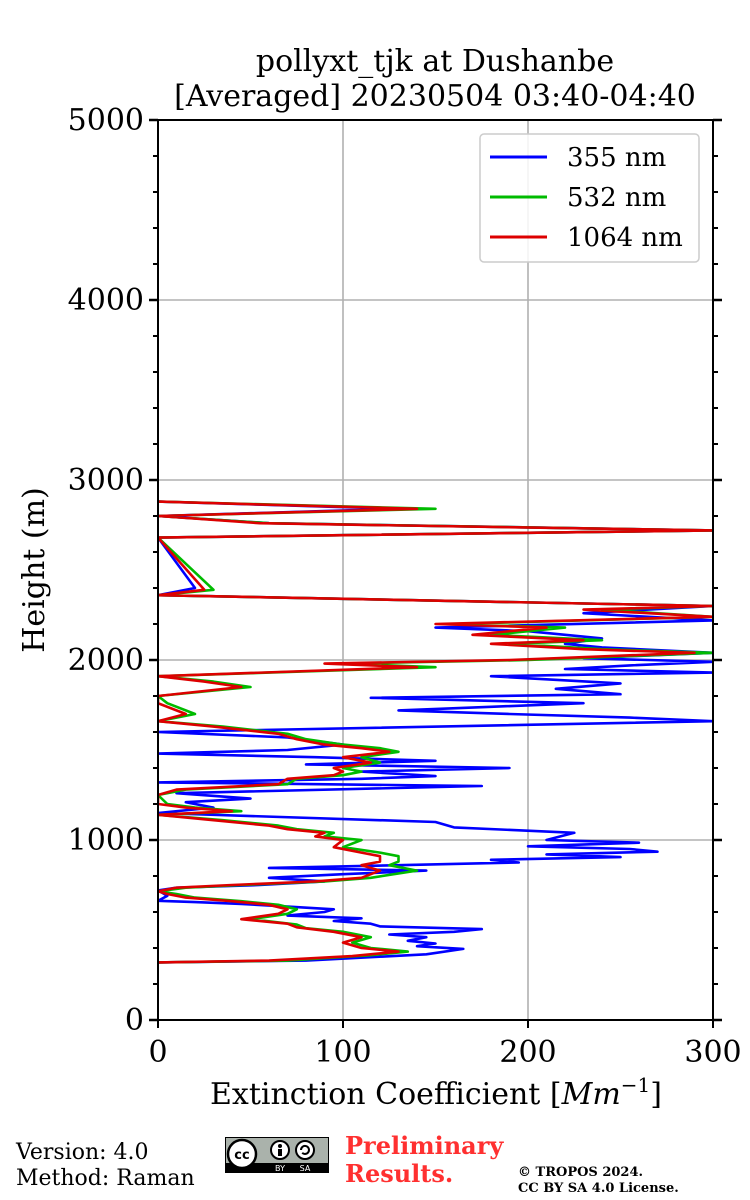  Describe the element at coordinates (305, 1150) in the screenshot. I see `sa-icon` at that location.